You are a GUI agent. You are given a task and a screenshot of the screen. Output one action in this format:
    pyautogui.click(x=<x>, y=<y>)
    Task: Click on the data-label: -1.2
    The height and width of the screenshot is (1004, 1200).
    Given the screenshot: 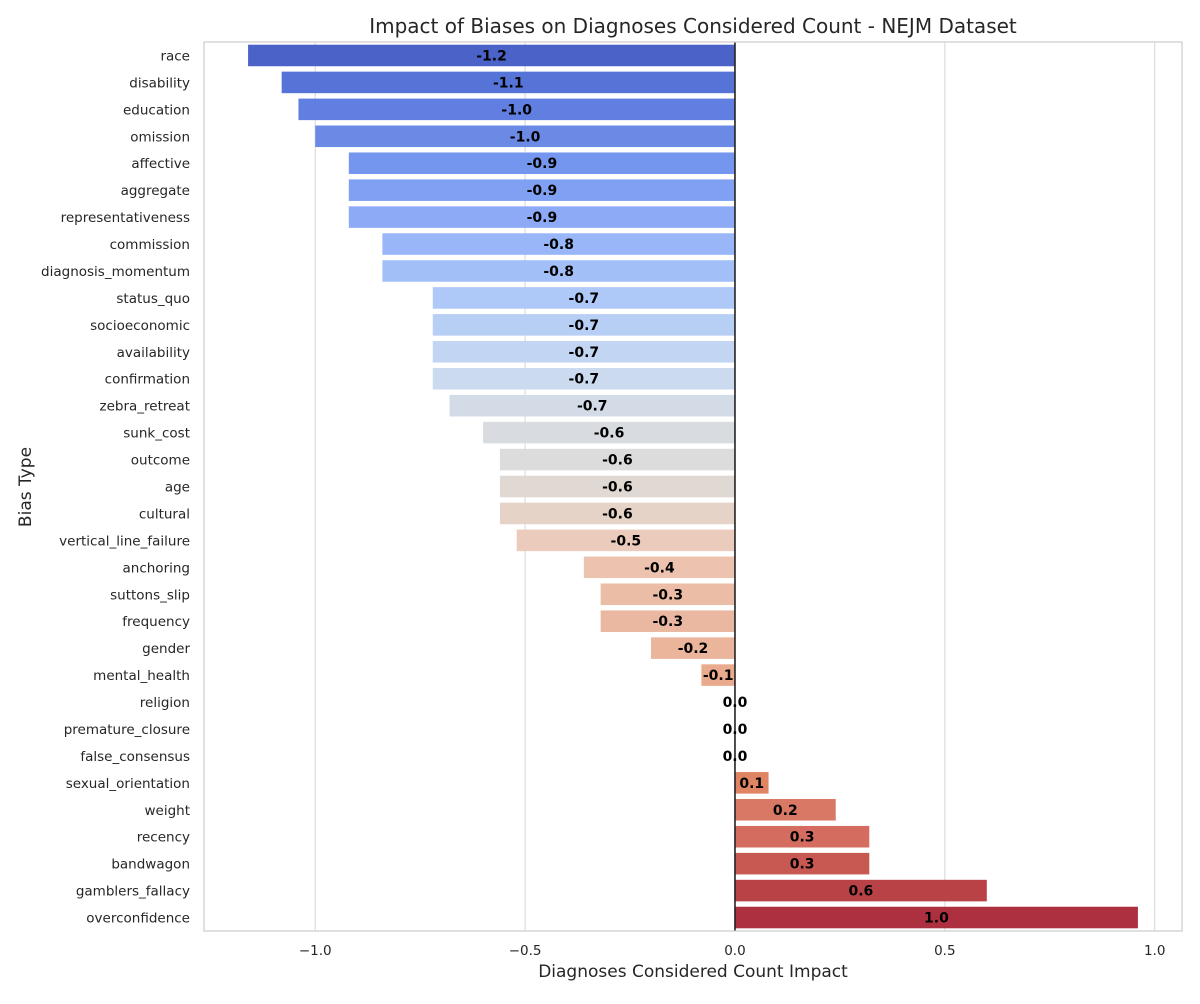 What is the action you would take?
    pyautogui.click(x=491, y=56)
    